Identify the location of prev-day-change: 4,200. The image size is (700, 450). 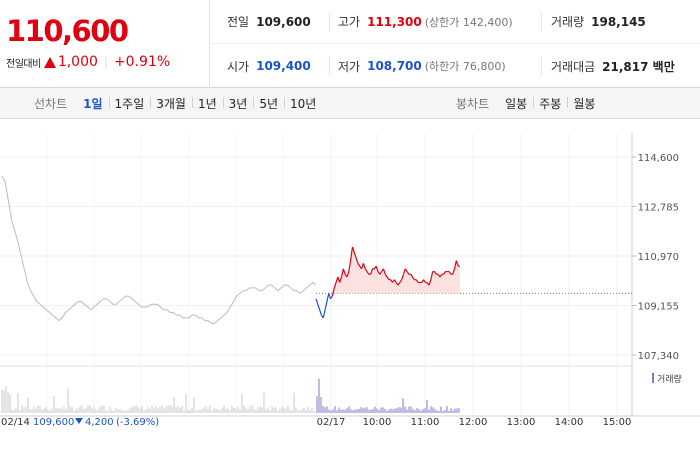
(99, 422).